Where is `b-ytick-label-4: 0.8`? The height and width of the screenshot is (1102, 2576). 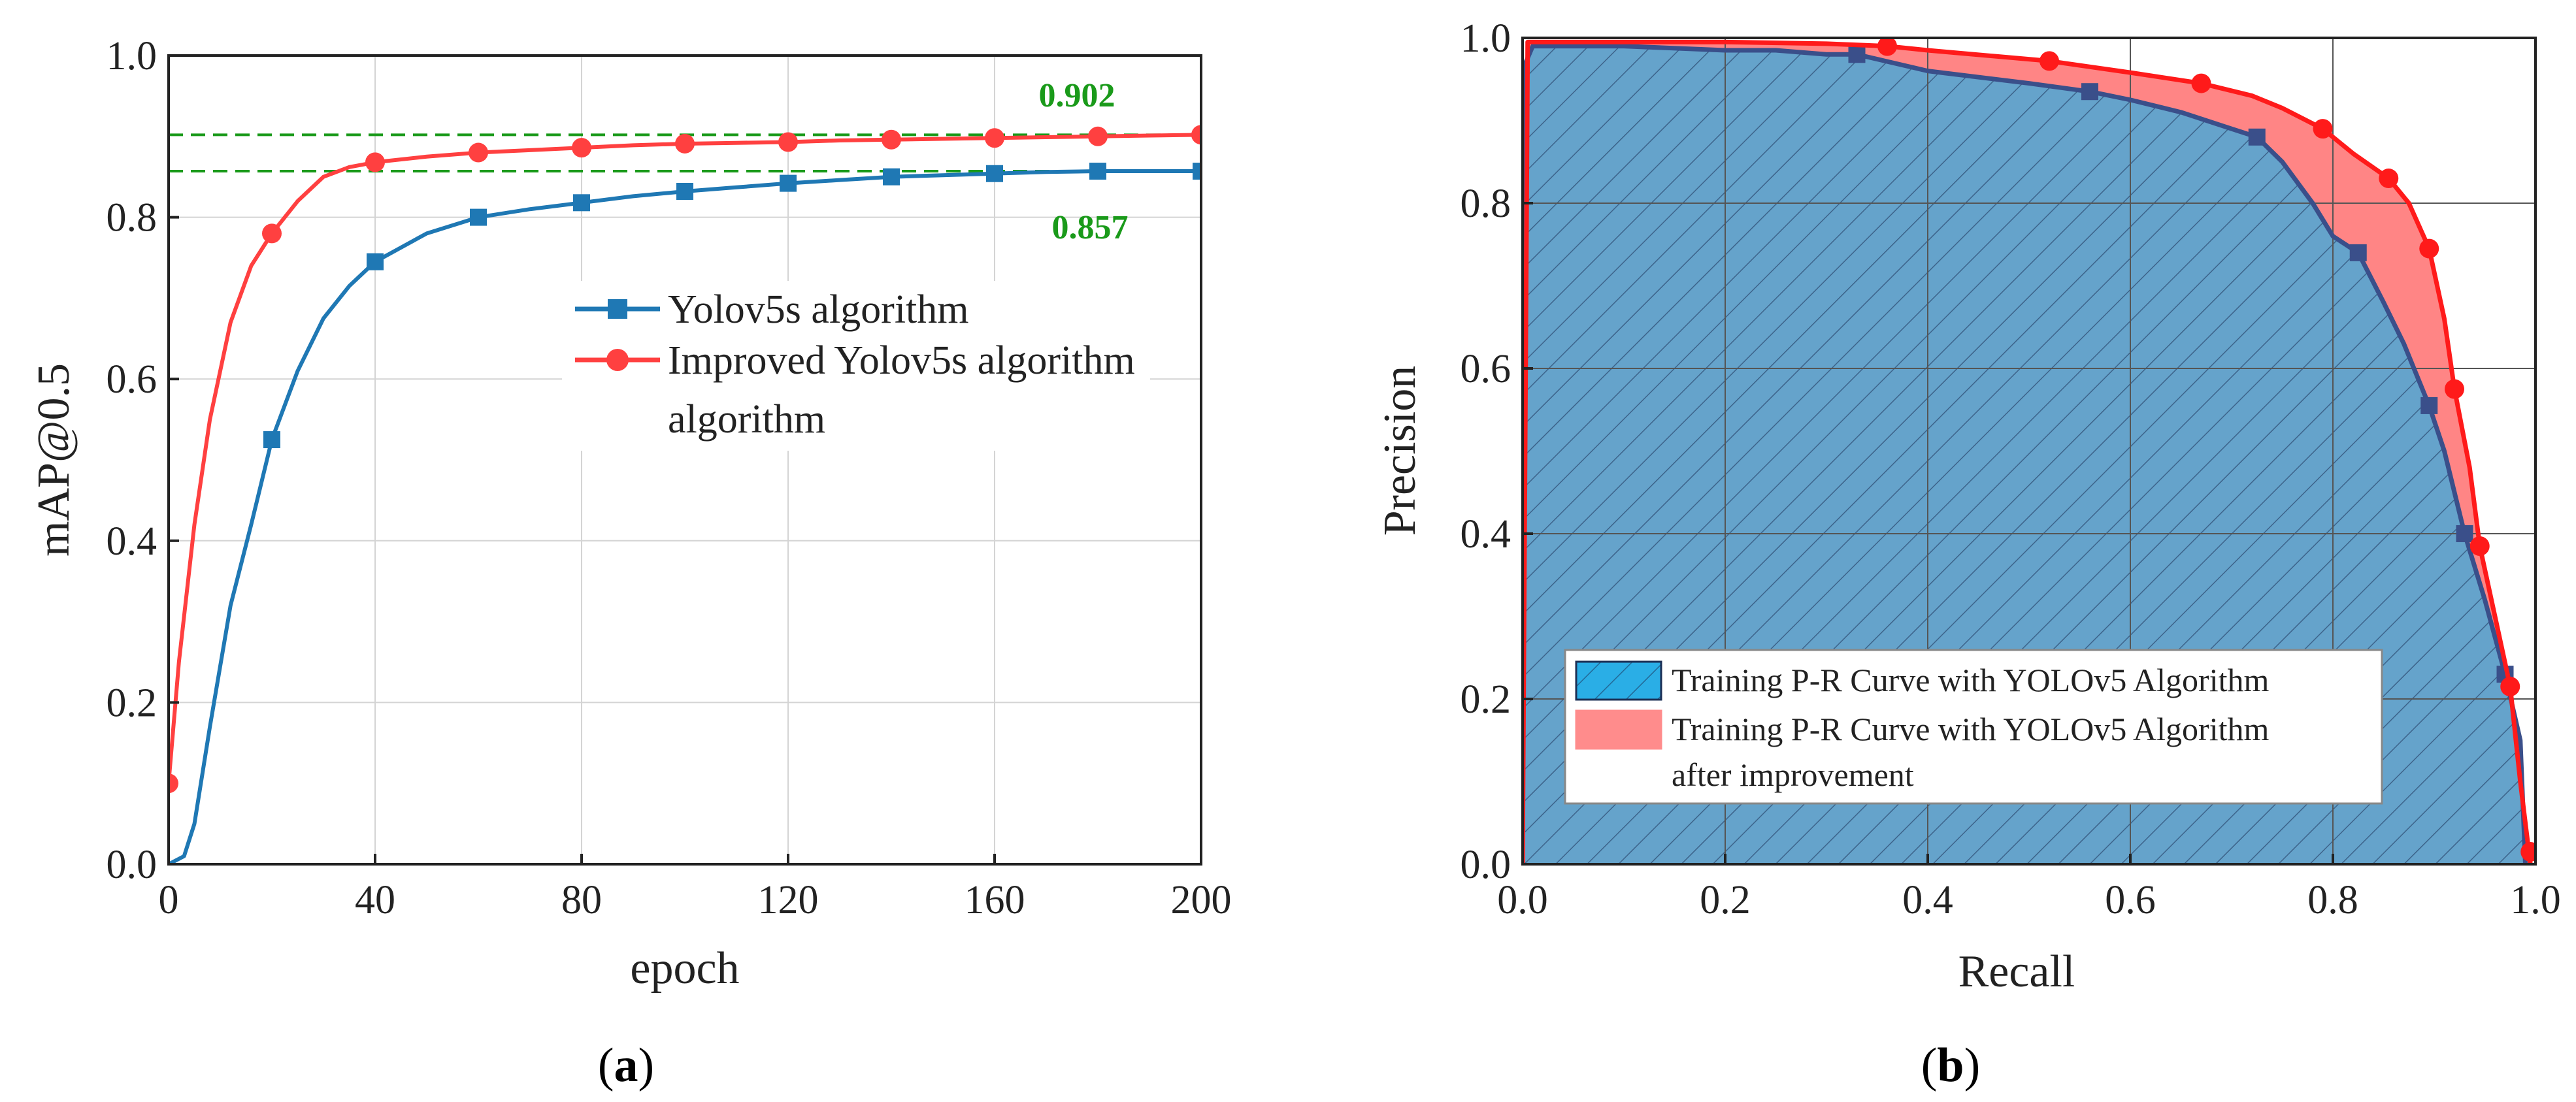 b-ytick-label-4: 0.8 is located at coordinates (1486, 204).